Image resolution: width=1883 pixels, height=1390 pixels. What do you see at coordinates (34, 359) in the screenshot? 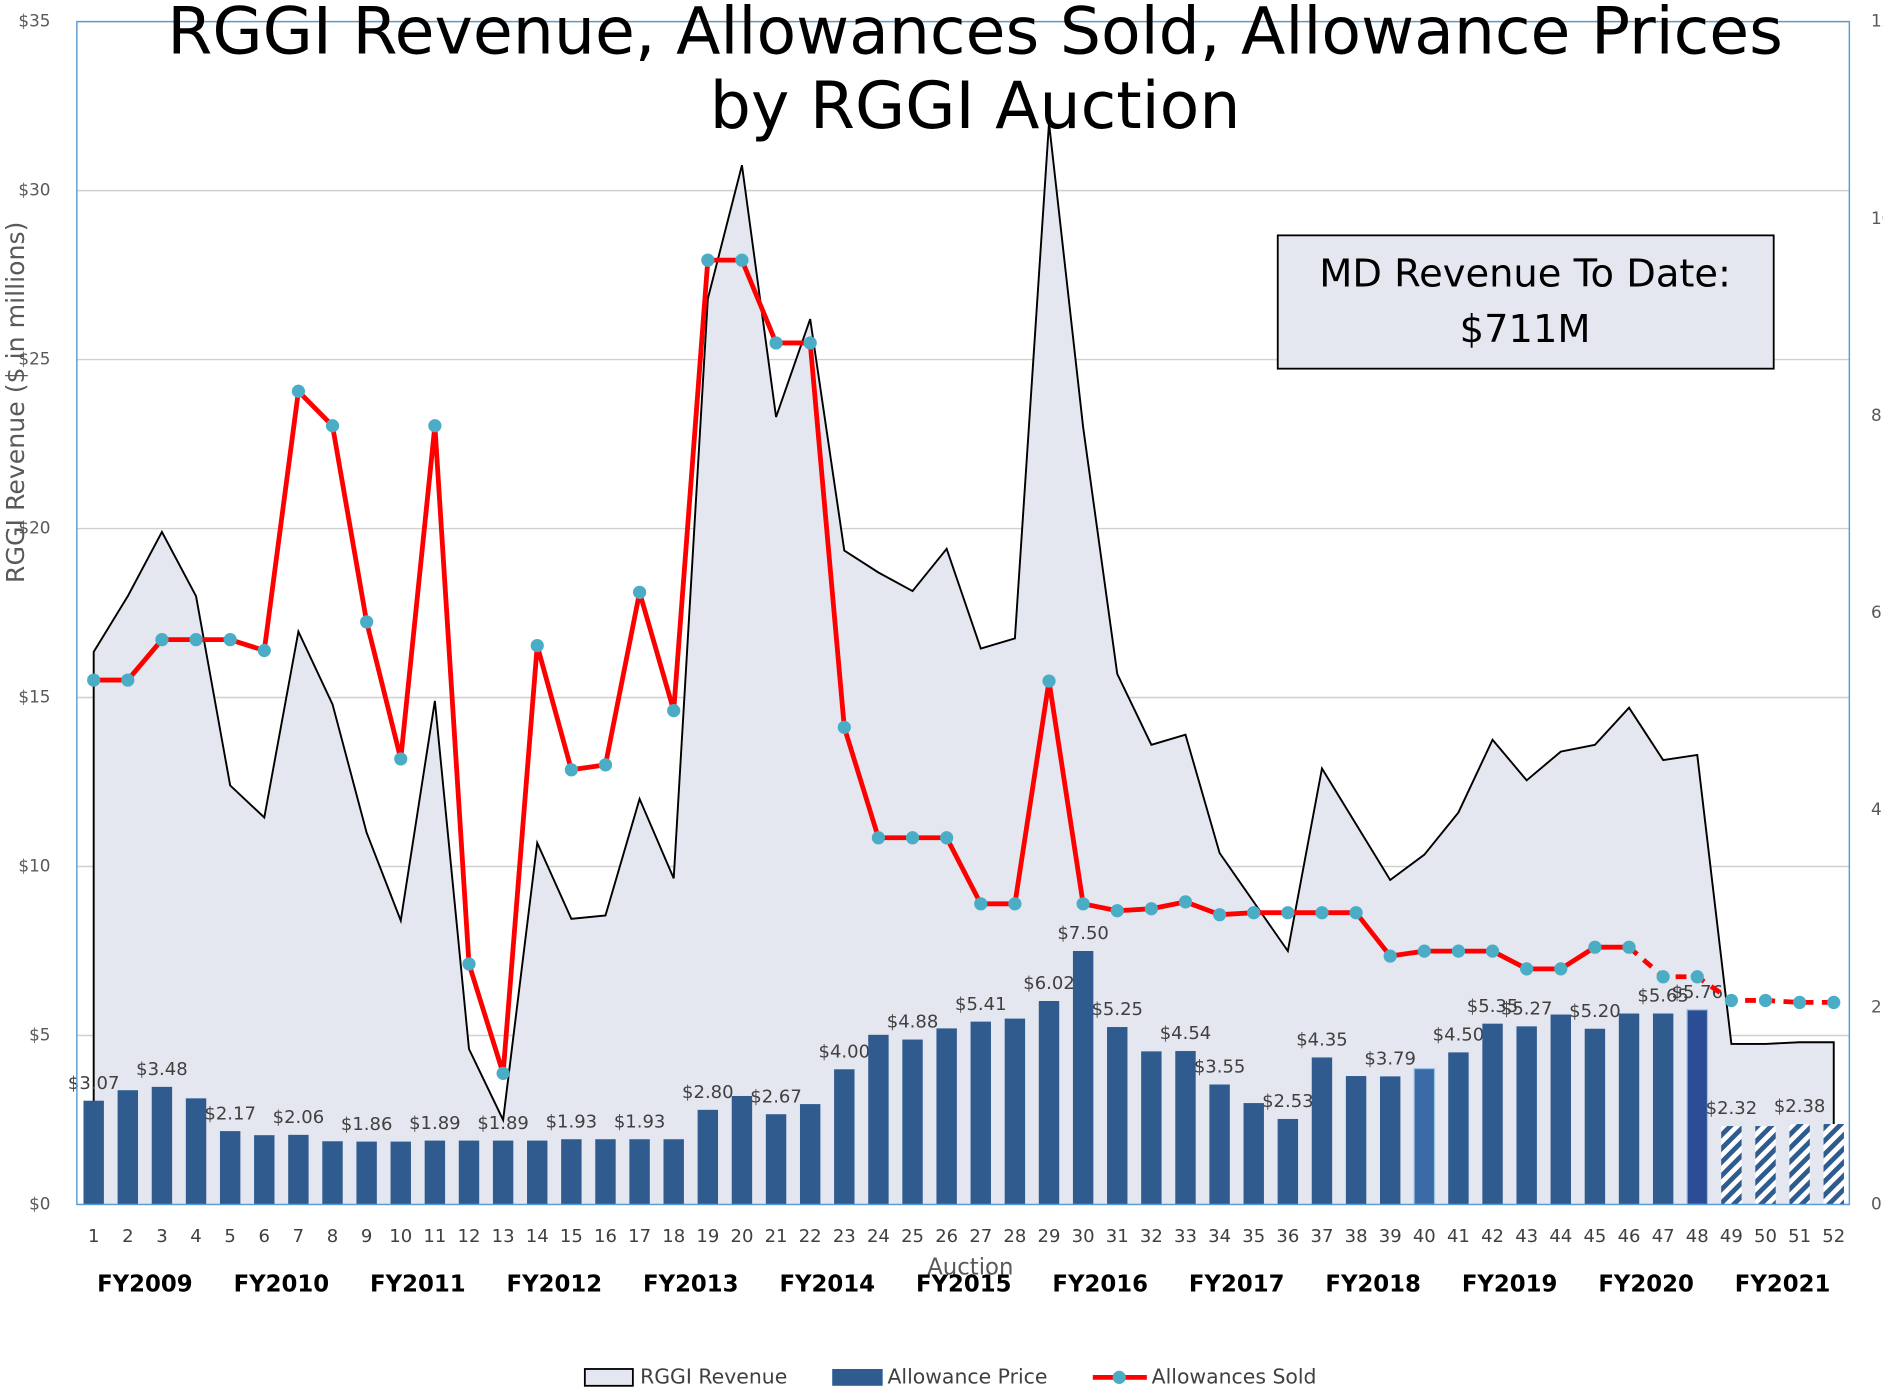
I see `y-tick-label: $25` at bounding box center [34, 359].